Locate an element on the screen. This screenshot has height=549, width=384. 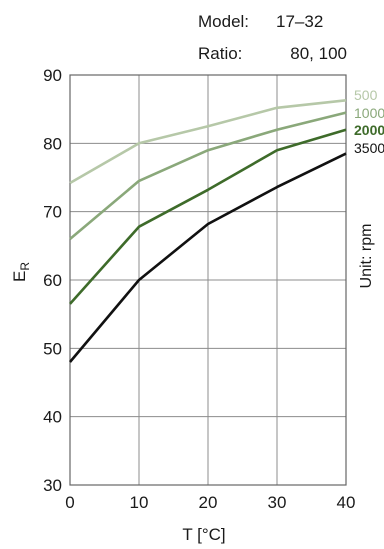
y-axis-label: ER is located at coordinates (21, 272).